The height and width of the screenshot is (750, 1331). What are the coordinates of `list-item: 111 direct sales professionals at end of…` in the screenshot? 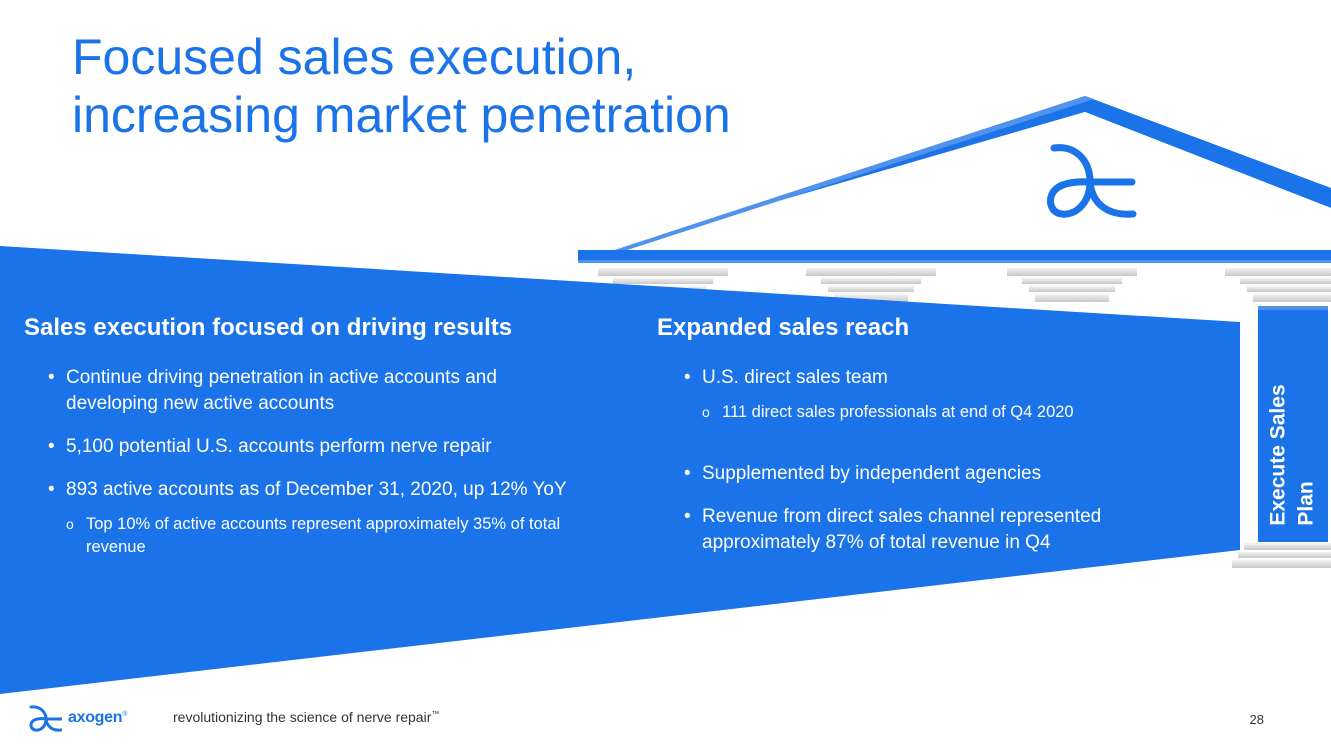 It's located at (952, 412).